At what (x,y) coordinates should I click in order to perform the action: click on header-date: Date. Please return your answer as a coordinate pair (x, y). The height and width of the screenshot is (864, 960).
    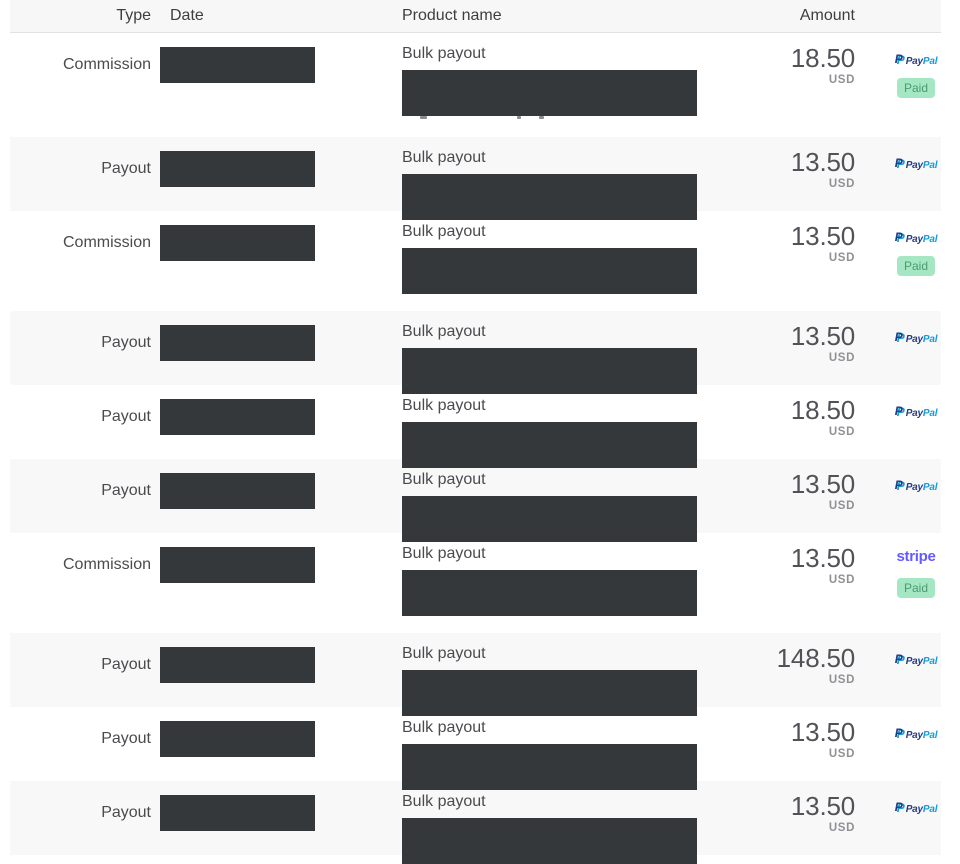
    Looking at the image, I should click on (187, 15).